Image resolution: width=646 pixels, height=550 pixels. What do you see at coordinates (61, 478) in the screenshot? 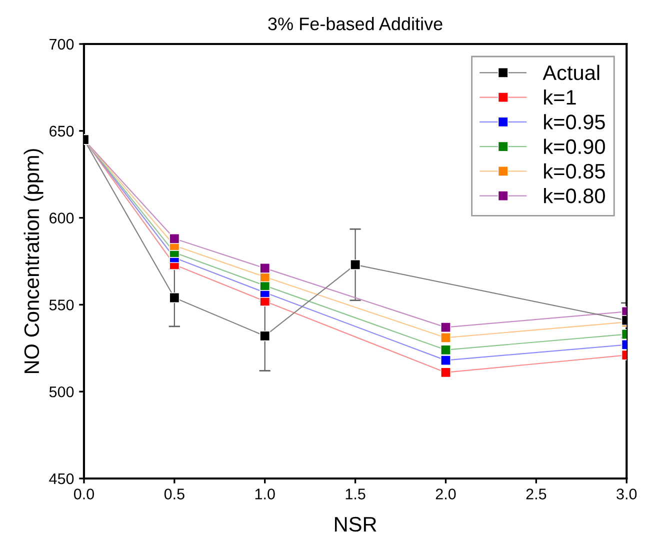
I see `y-tick-label: 450` at bounding box center [61, 478].